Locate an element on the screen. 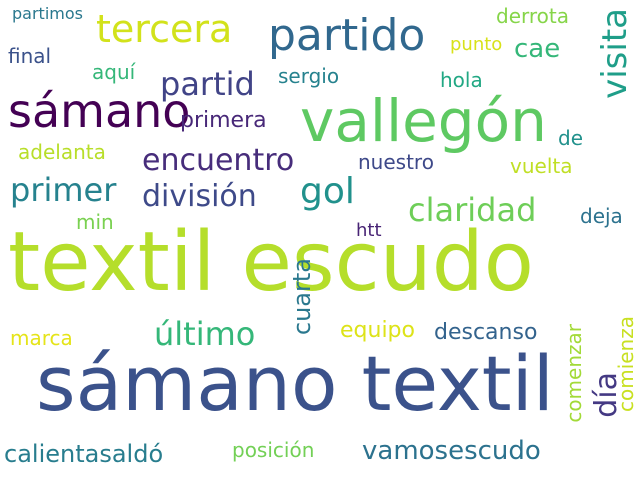 The image size is (640, 480). word-marca: marca is located at coordinates (41, 338).